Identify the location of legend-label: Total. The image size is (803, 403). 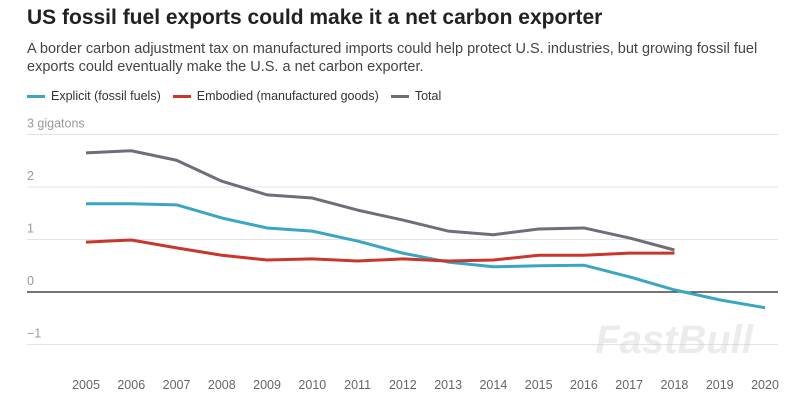
(428, 96).